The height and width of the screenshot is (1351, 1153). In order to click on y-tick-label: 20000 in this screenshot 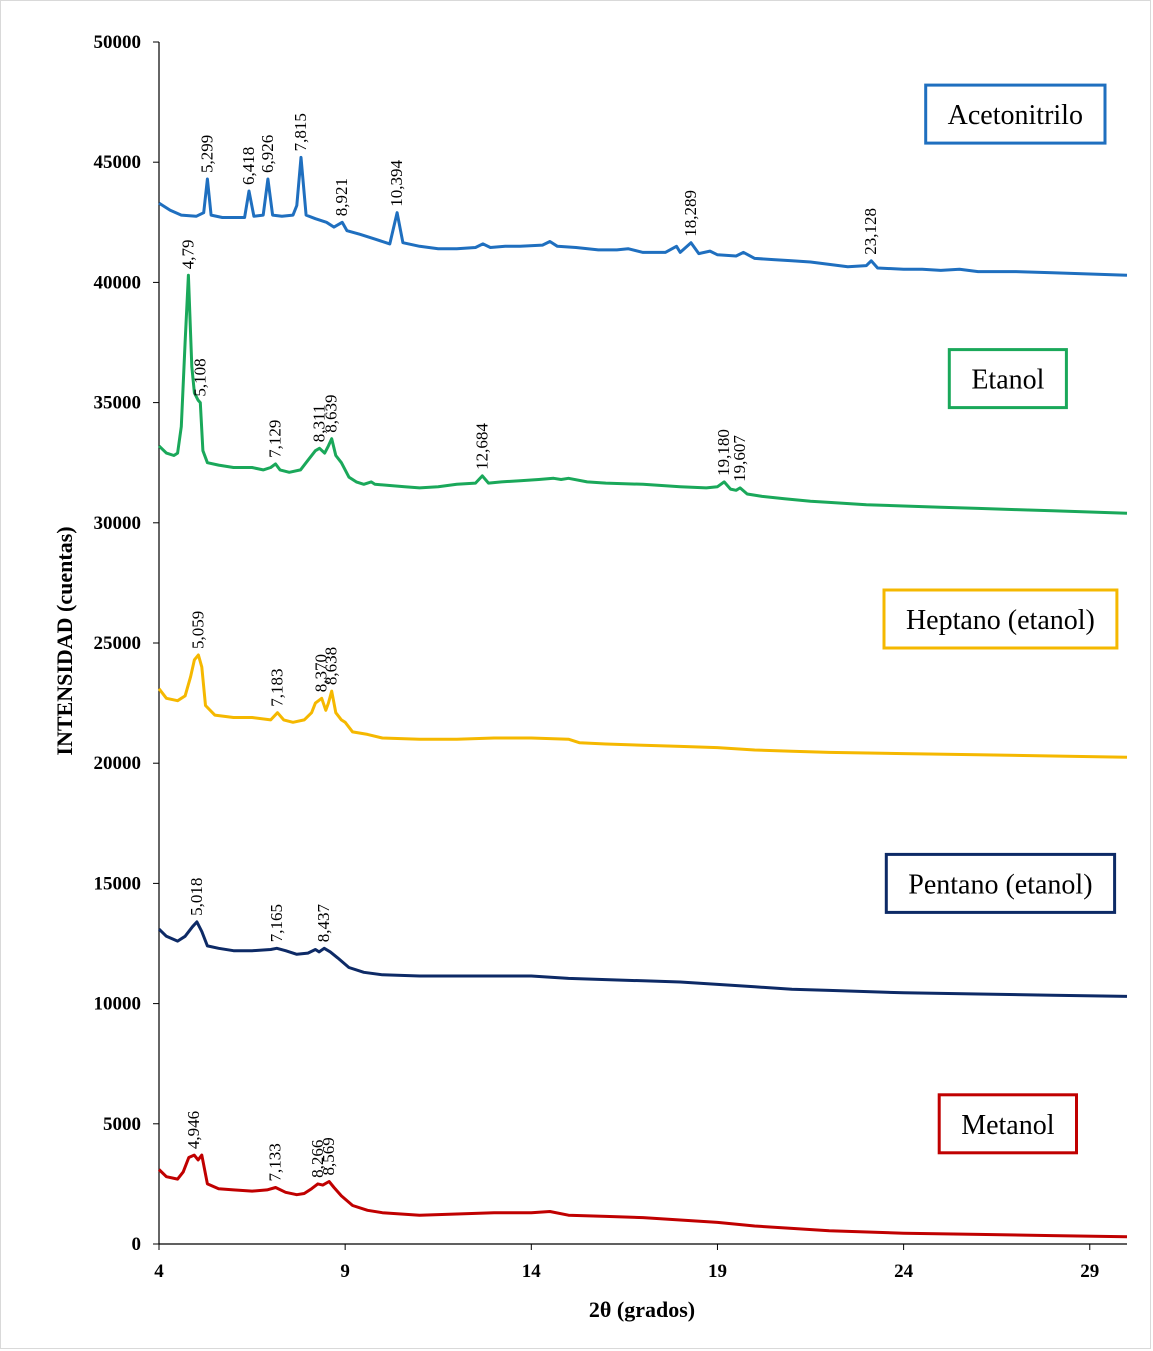, I will do `click(118, 763)`.